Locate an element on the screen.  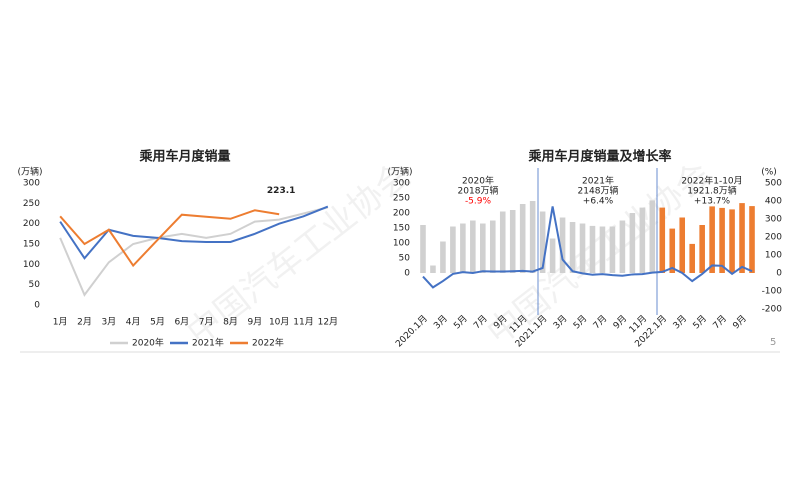
x-tick-label: 8月 is located at coordinates (230, 322).